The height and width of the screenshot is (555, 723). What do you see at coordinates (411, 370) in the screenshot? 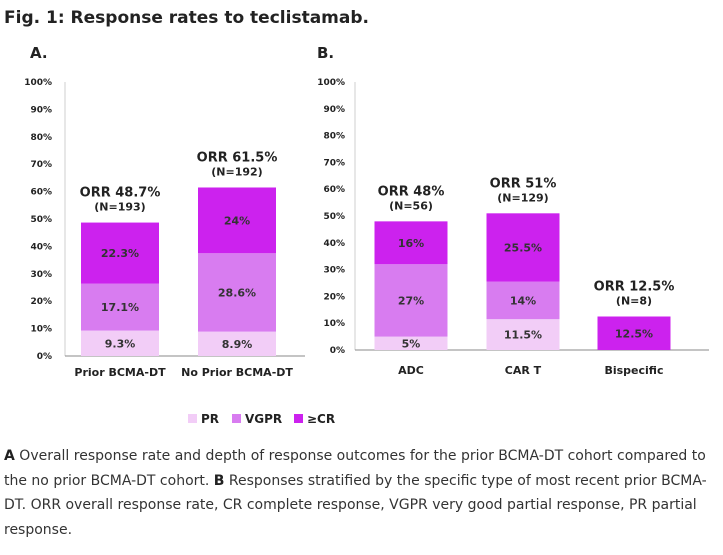
I see `x-category-label: ADC` at bounding box center [411, 370].